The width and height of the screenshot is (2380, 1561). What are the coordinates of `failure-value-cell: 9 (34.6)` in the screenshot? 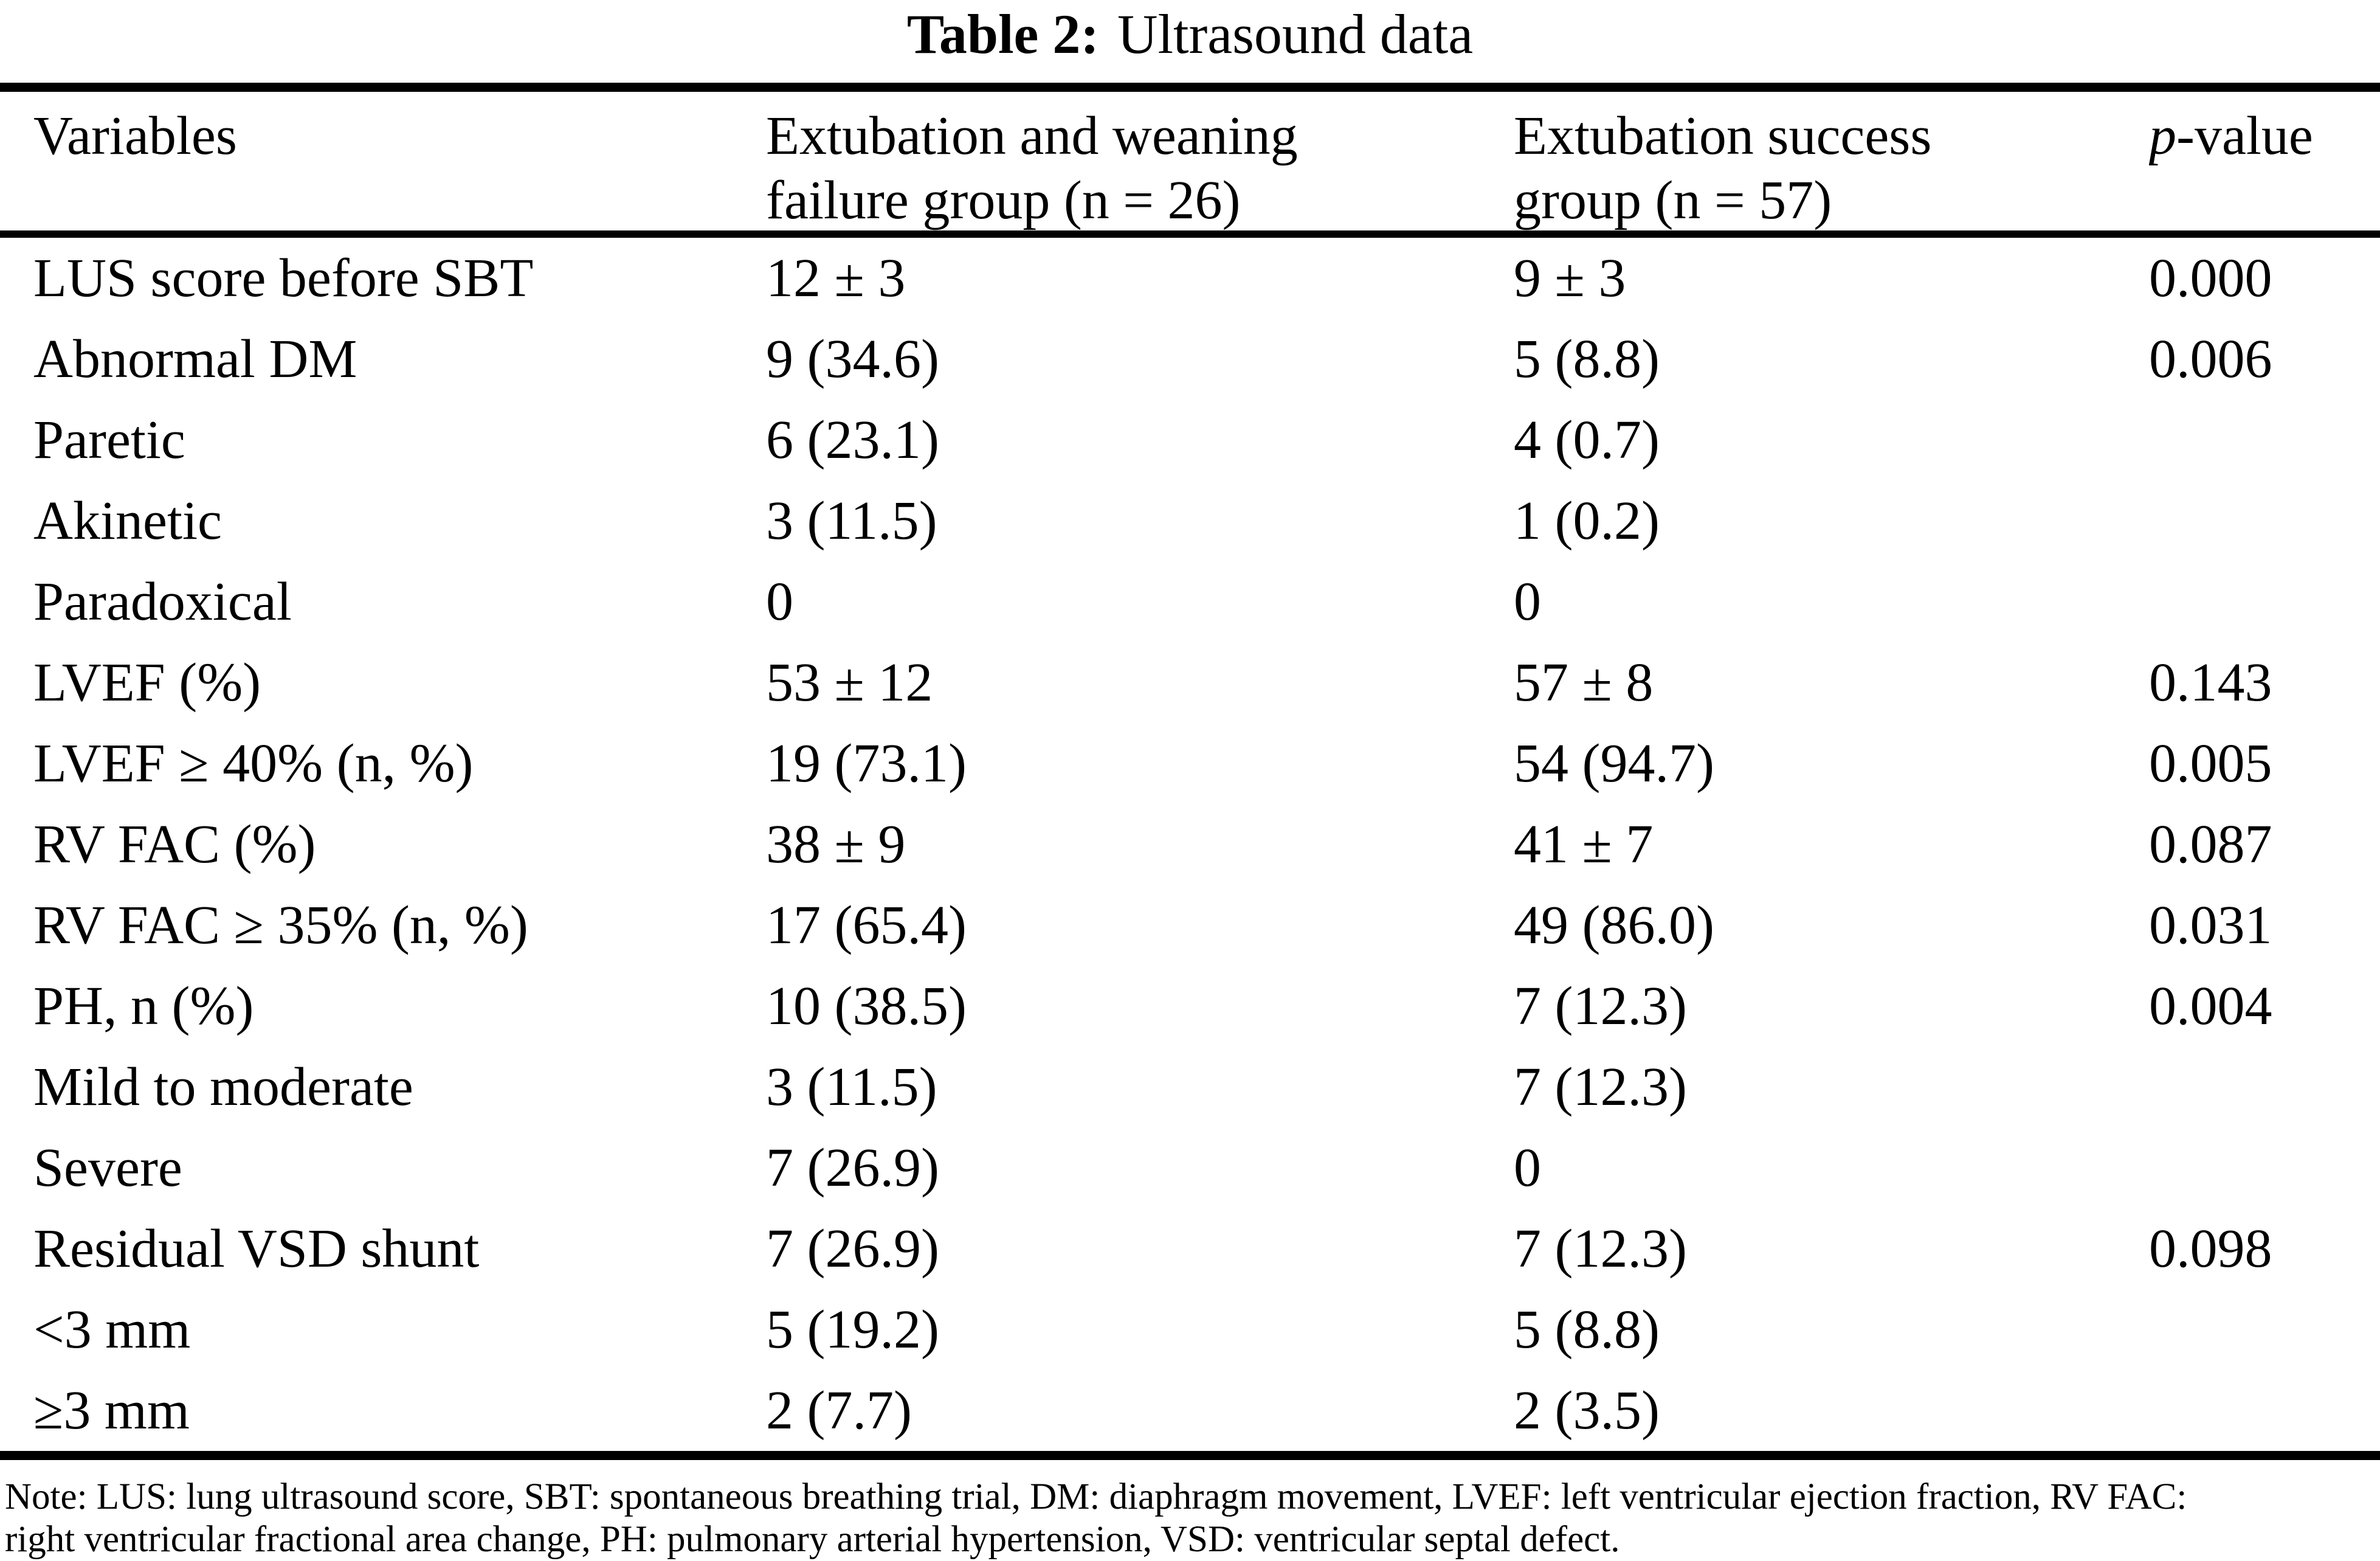 It's located at (852, 358).